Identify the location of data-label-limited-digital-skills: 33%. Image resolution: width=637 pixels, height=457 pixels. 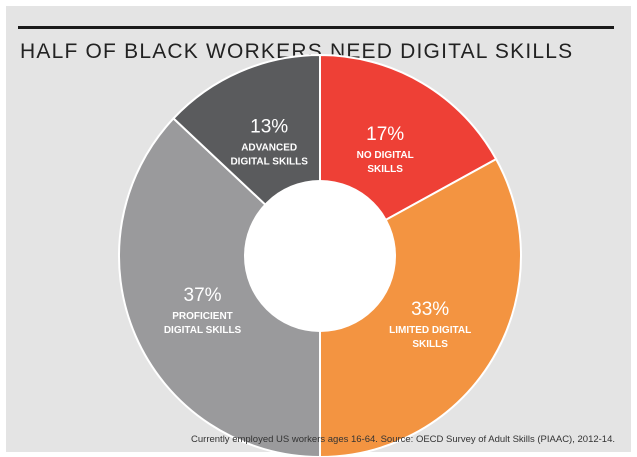
(430, 309).